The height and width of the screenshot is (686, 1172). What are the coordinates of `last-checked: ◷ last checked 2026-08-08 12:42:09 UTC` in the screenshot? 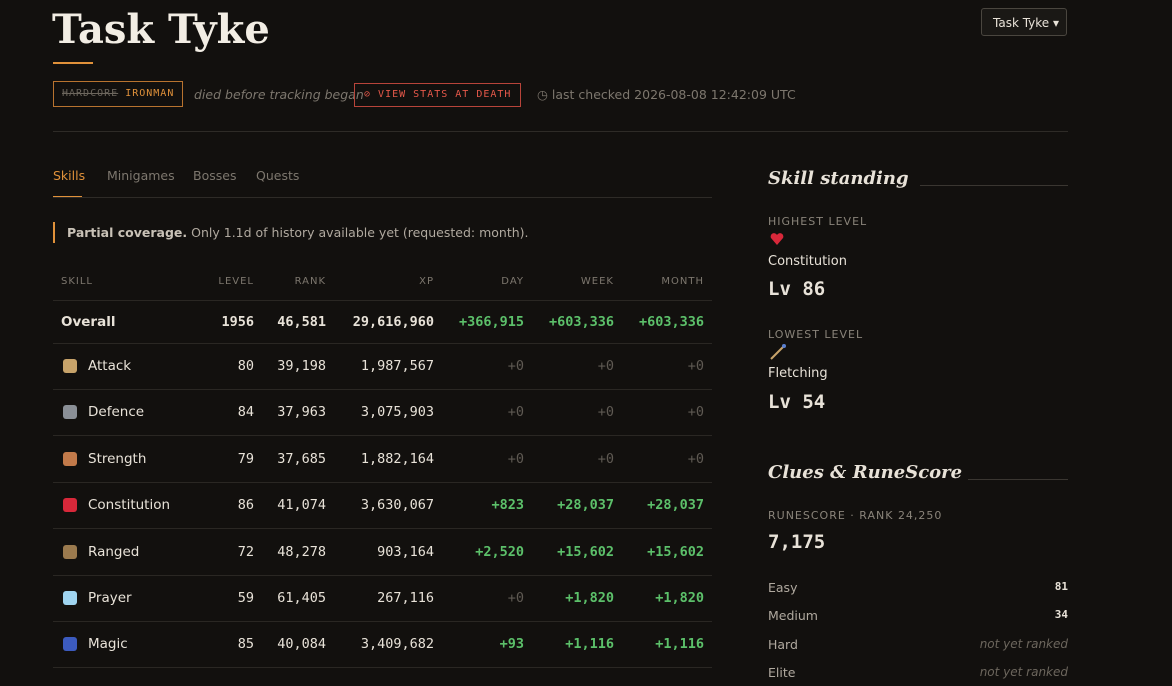 It's located at (666, 94).